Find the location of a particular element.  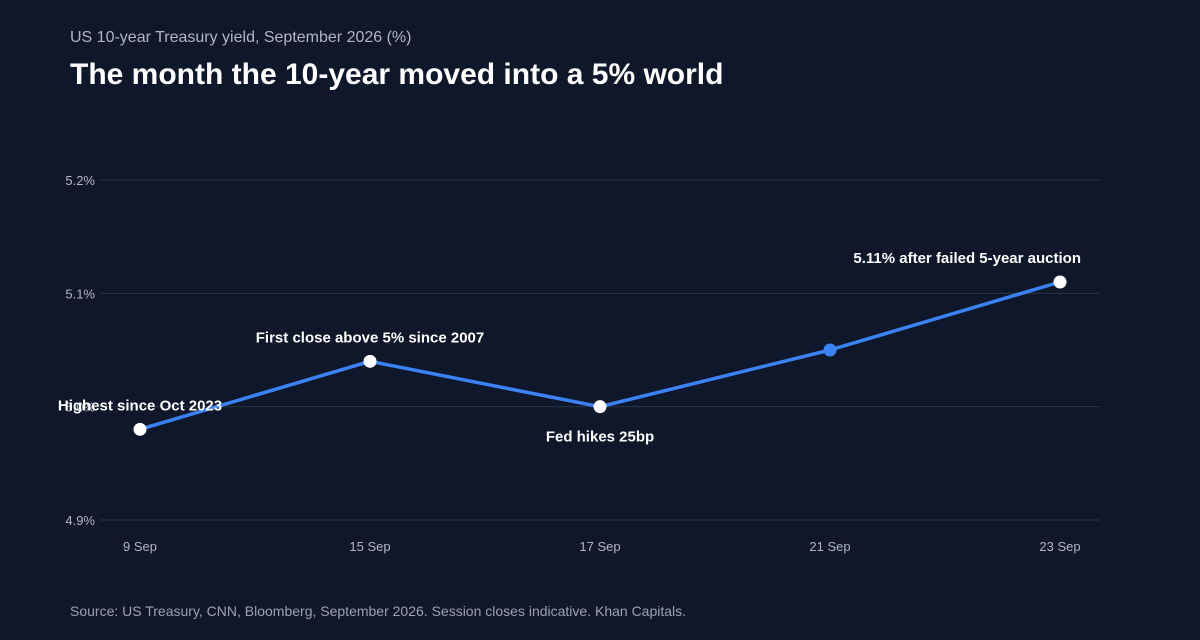

x-tick-label: 15 Sep is located at coordinates (369, 546).